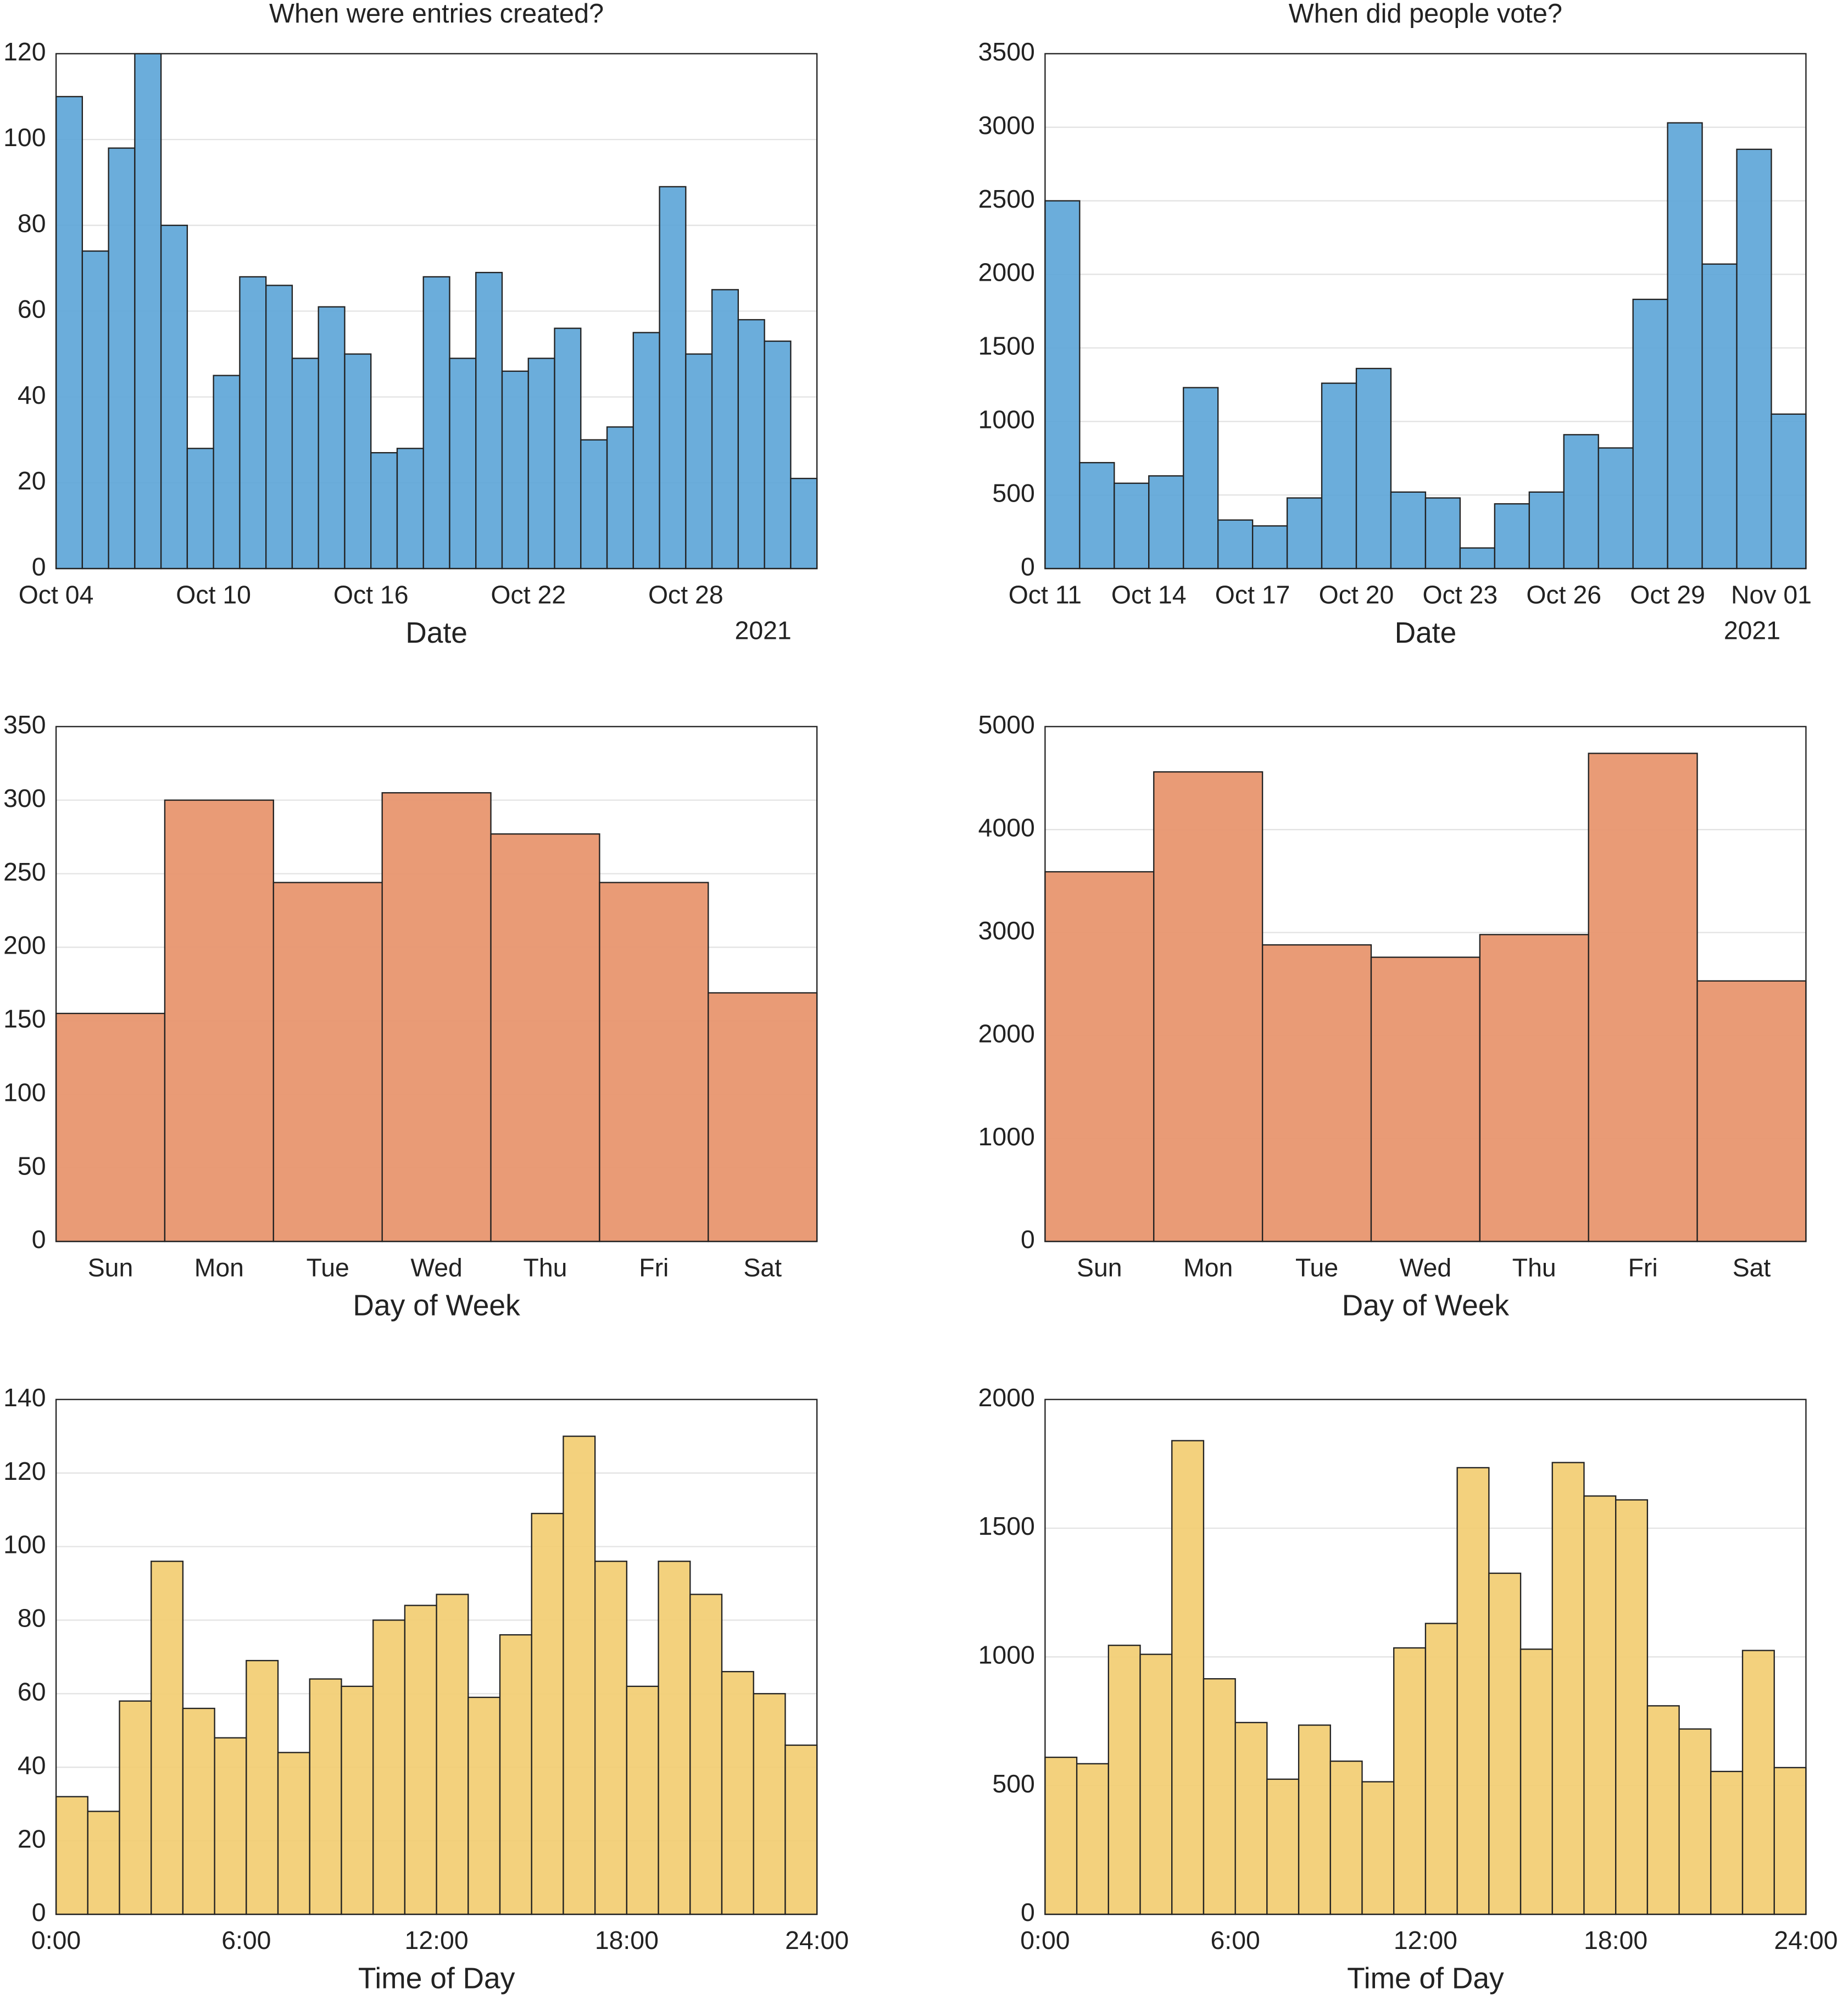 This screenshot has width=1848, height=2005. I want to click on y-tick-label: 3000, so click(1007, 126).